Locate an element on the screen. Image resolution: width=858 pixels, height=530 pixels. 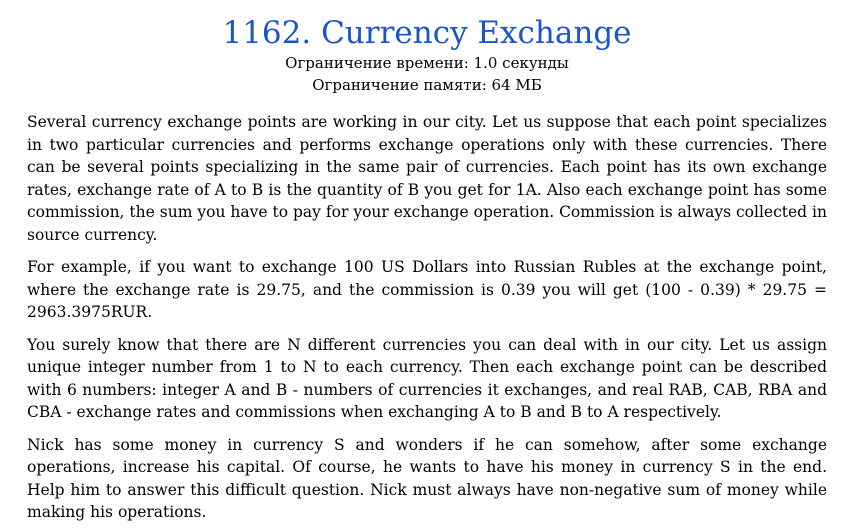
time-limit: Ограничение времени: 1.0 секунды is located at coordinates (427, 63).